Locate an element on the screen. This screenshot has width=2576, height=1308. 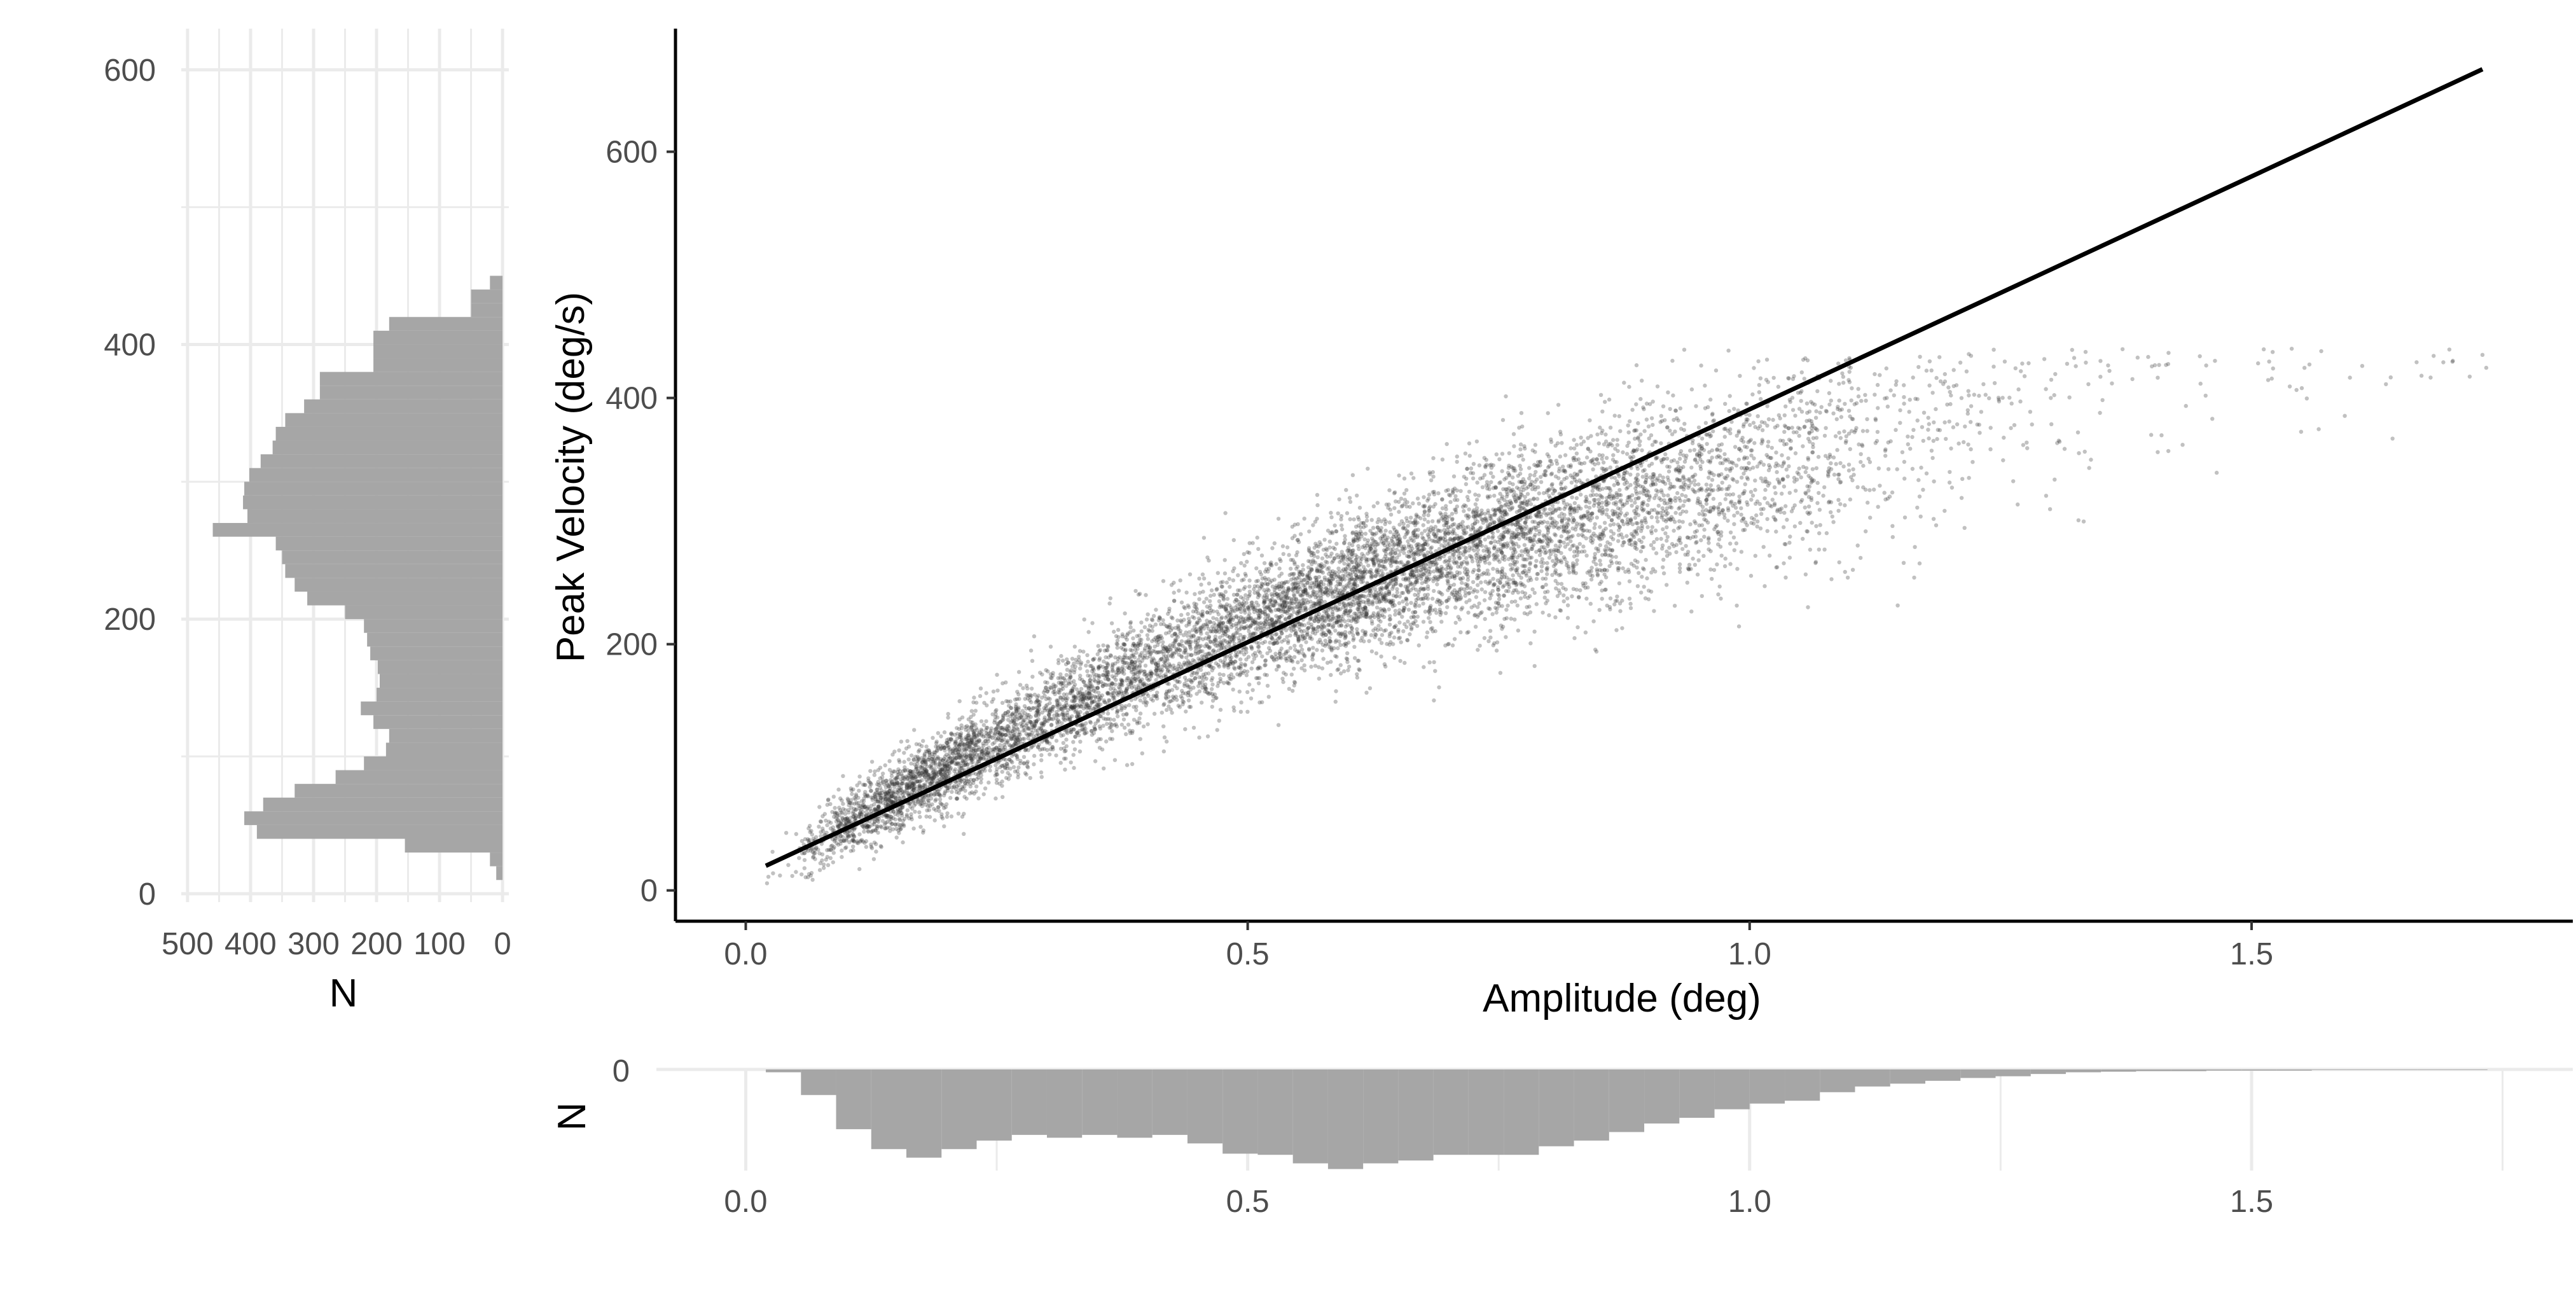
y-tick-label: 400 is located at coordinates (130, 345).